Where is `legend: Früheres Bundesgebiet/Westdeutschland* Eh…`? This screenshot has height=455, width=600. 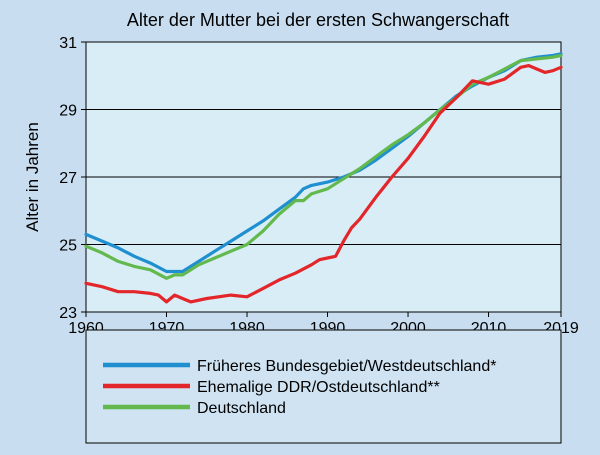 legend: Früheres Bundesgebiet/Westdeutschland* Eh… is located at coordinates (299, 387).